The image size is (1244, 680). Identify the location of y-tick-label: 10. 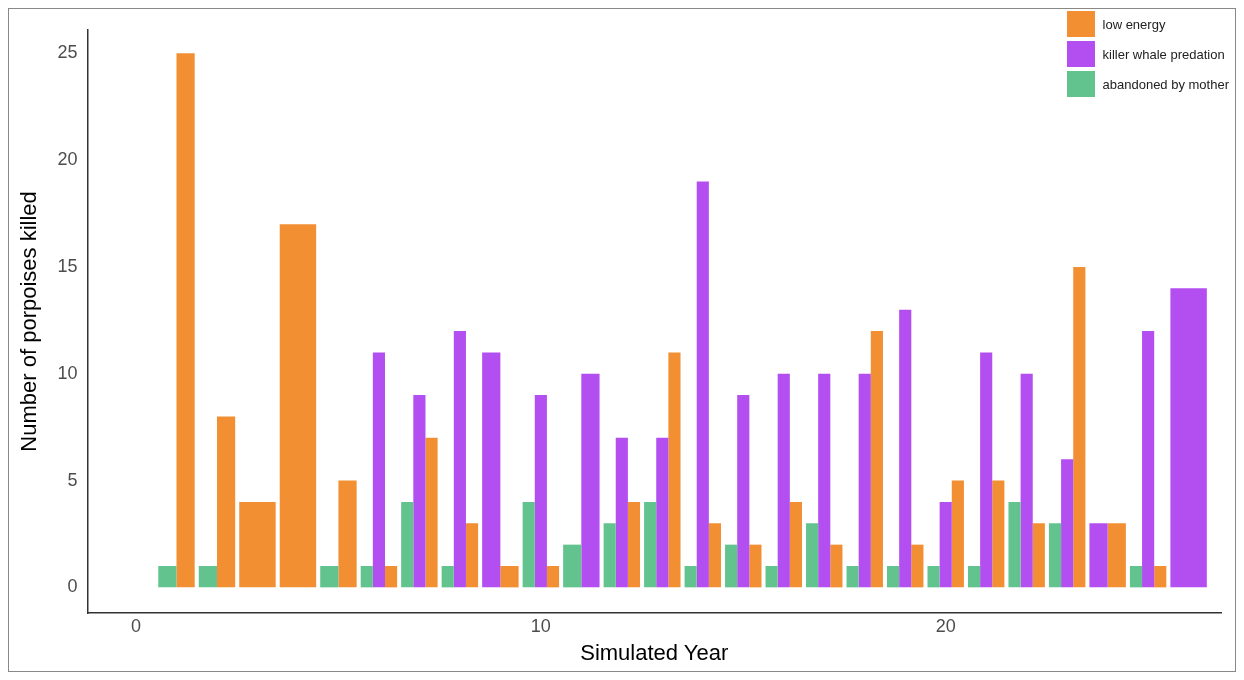
(67, 372).